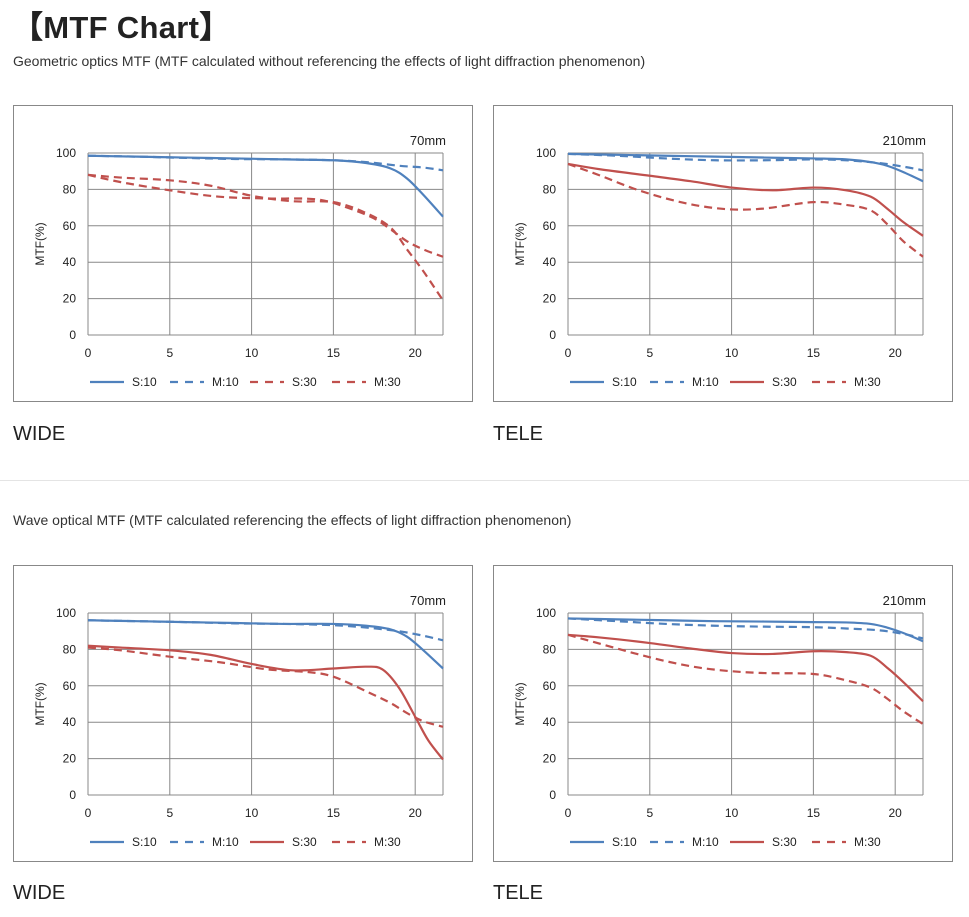 This screenshot has width=969, height=917. I want to click on chart-caption-geometric-tele: TELE, so click(518, 434).